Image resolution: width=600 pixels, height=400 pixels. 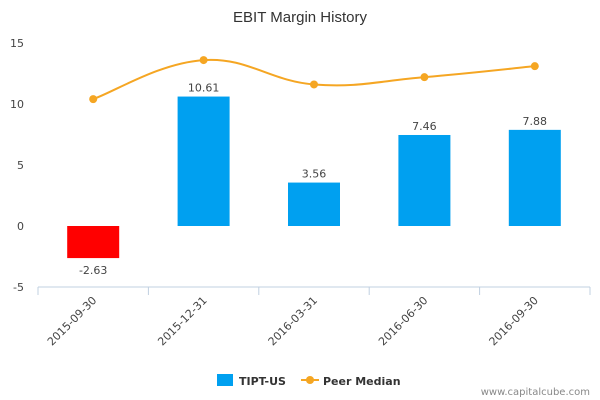 I want to click on watermark: www.capitalcube.com, so click(x=535, y=392).